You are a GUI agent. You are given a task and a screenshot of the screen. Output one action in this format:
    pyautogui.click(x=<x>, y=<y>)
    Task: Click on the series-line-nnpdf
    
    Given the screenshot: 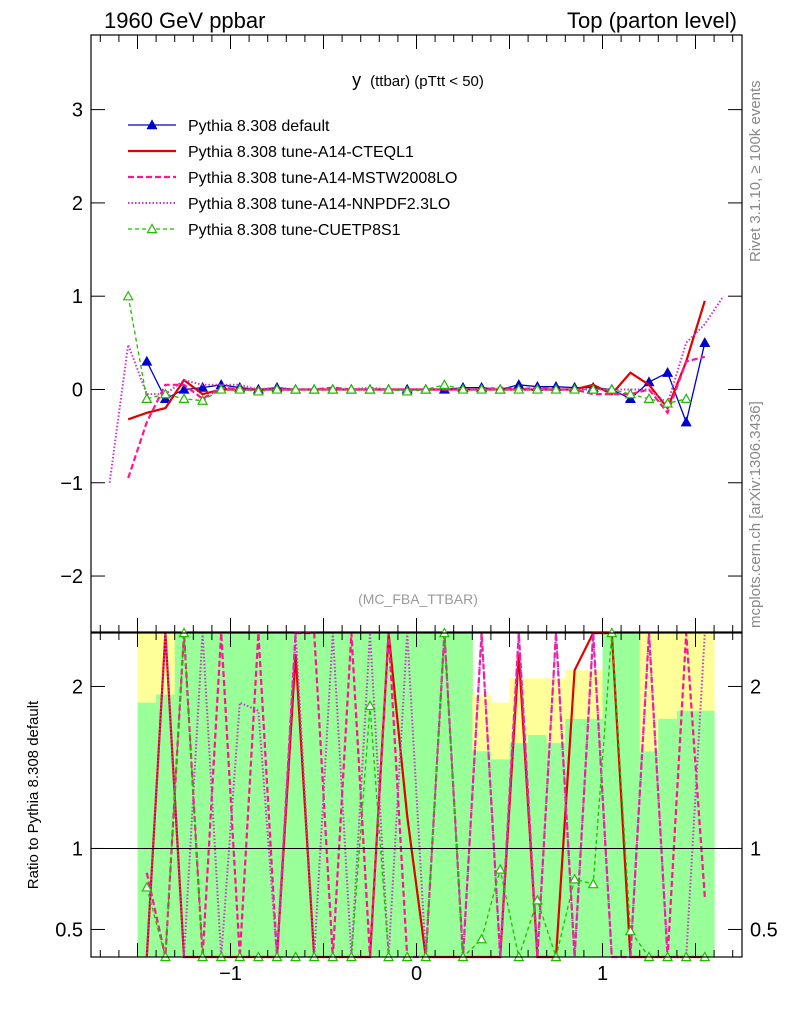 What is the action you would take?
    pyautogui.click(x=416, y=389)
    